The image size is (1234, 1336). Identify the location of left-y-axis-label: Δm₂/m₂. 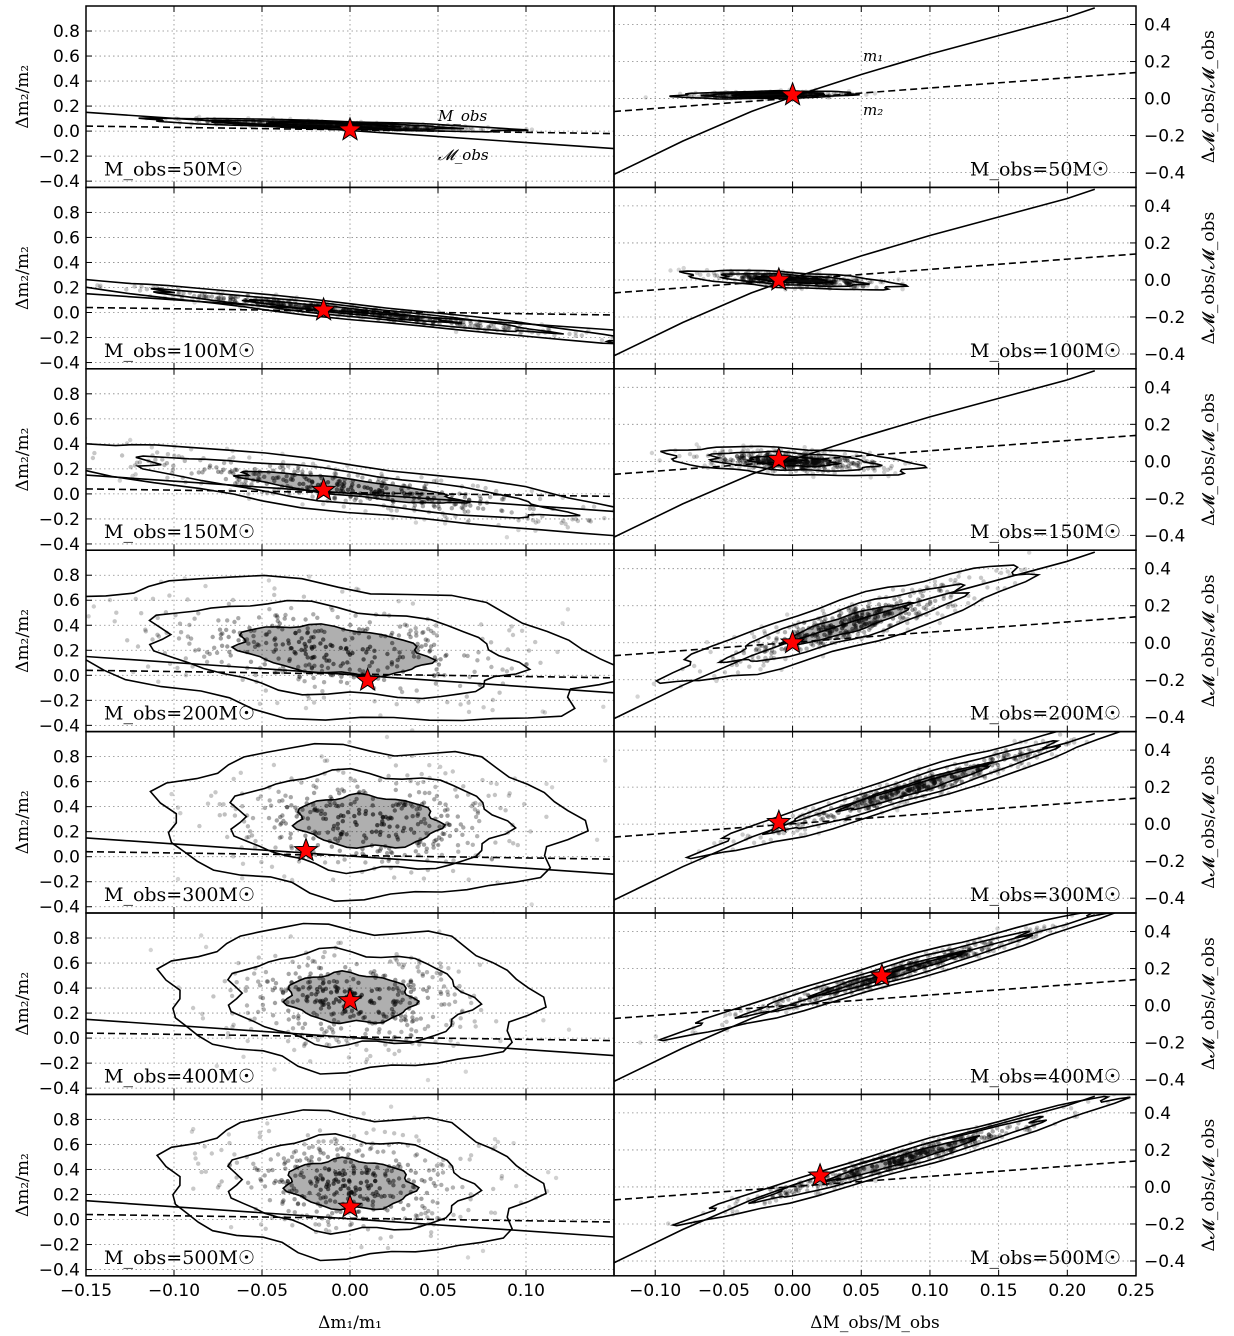
(23, 278).